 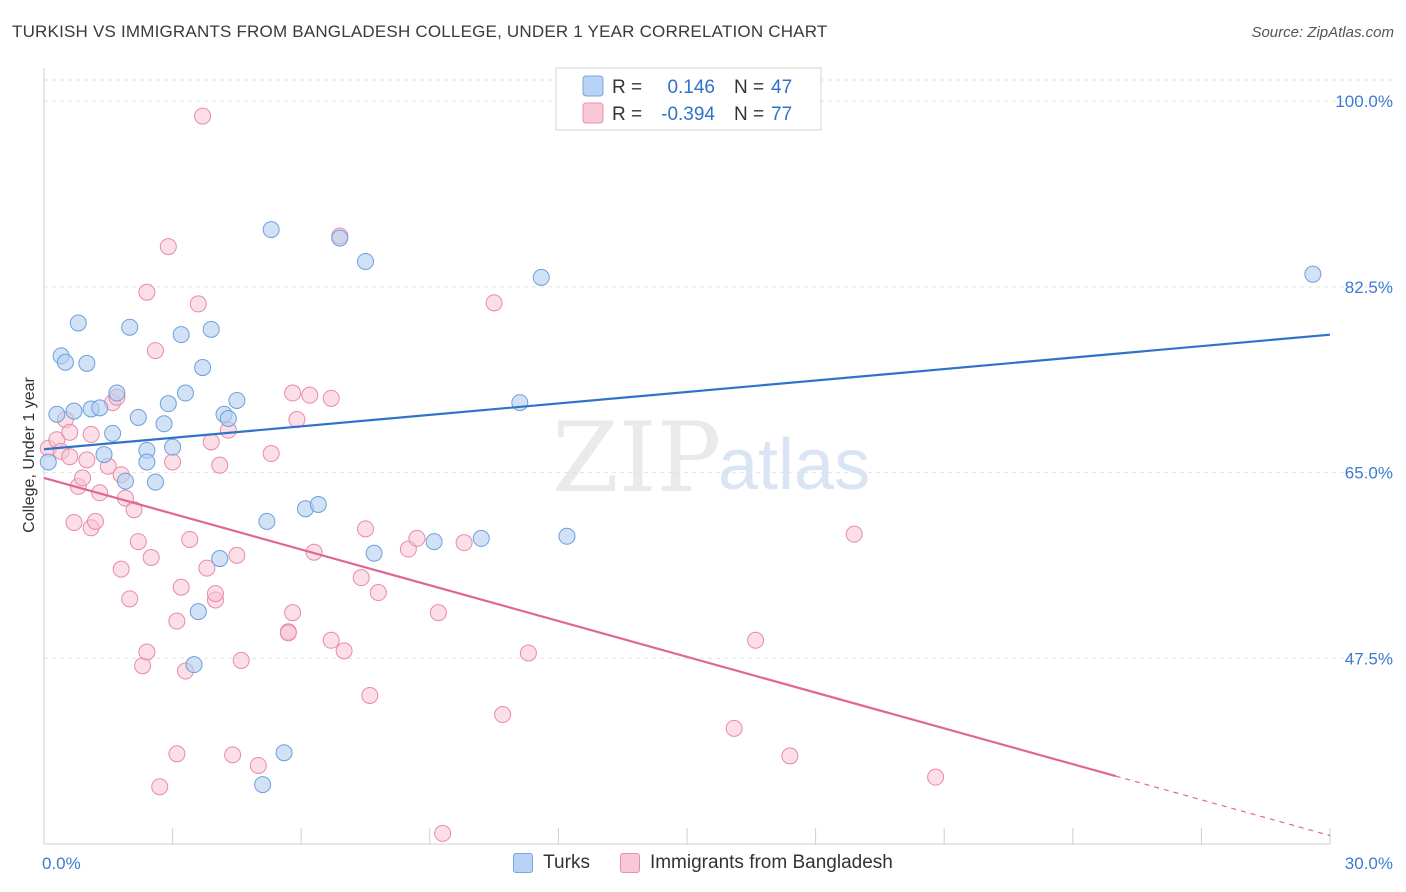 What do you see at coordinates (593, 113) in the screenshot?
I see `legend-swatch-bangladesh` at bounding box center [593, 113].